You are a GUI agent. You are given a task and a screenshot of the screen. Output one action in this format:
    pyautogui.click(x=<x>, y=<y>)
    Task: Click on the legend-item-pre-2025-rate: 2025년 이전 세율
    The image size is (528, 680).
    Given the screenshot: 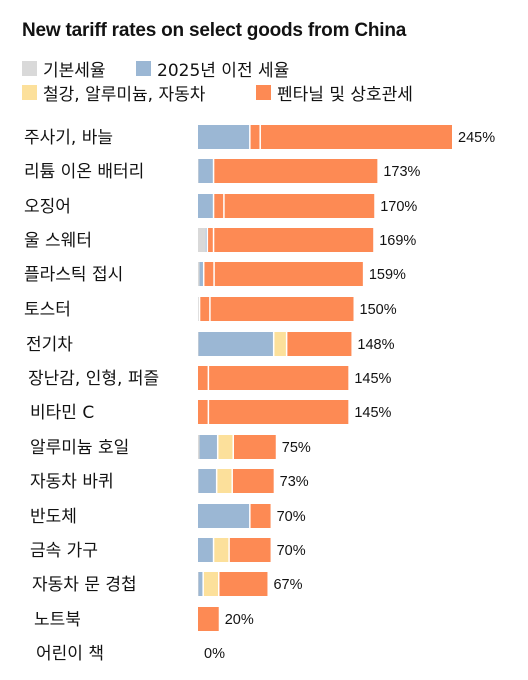 What is the action you would take?
    pyautogui.click(x=212, y=68)
    